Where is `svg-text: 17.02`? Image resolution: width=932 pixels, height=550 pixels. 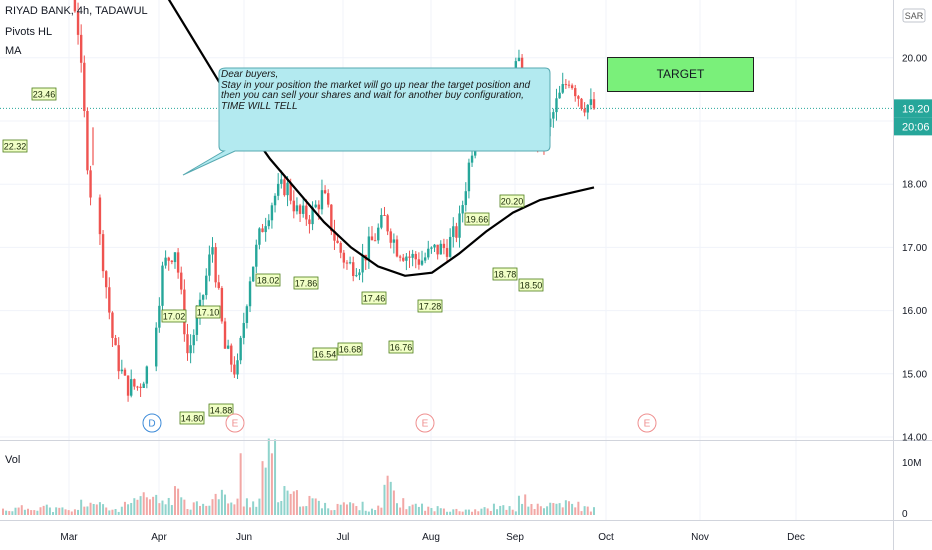
svg-text: 17.02 is located at coordinates (174, 317).